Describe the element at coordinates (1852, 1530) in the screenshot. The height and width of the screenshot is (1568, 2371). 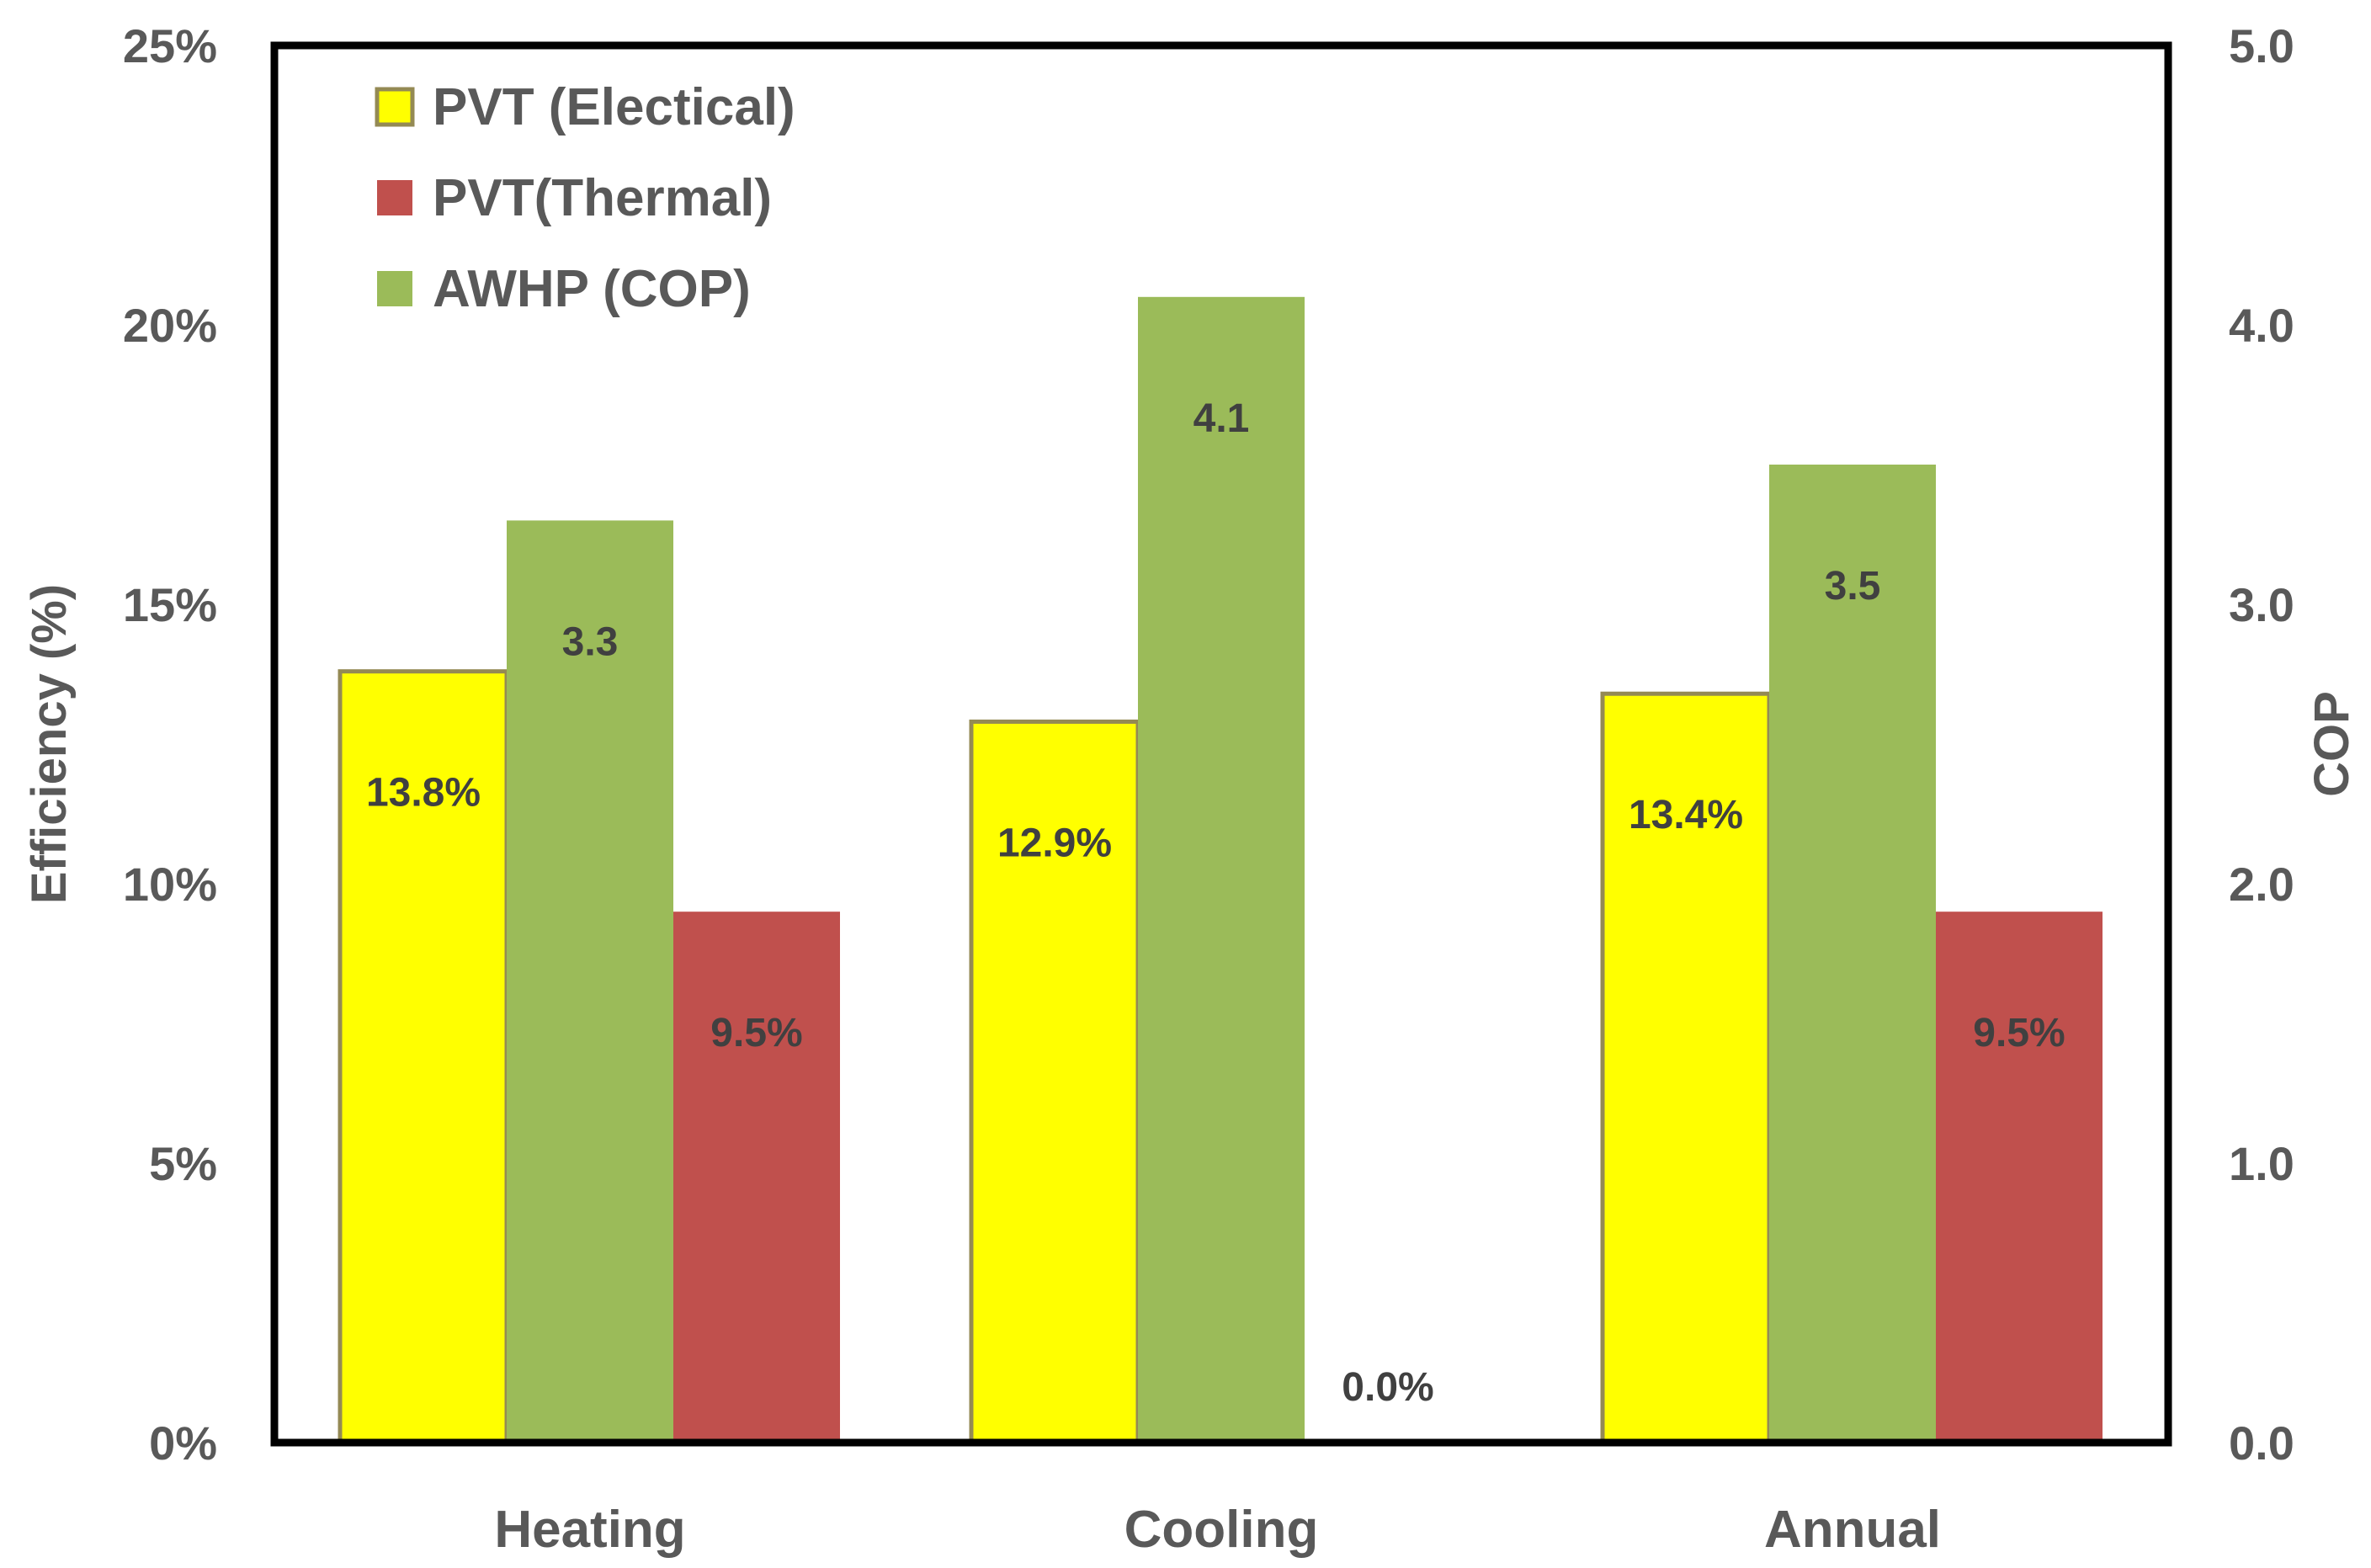
I see `x-tick-label-annual: Annual` at that location.